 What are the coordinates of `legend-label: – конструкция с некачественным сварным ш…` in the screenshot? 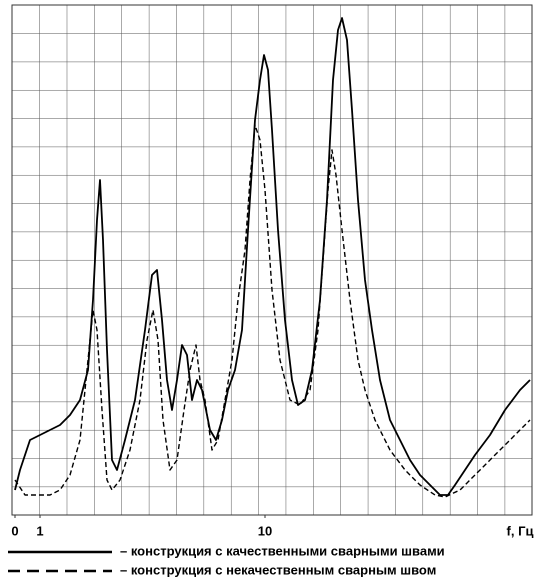 It's located at (278, 569).